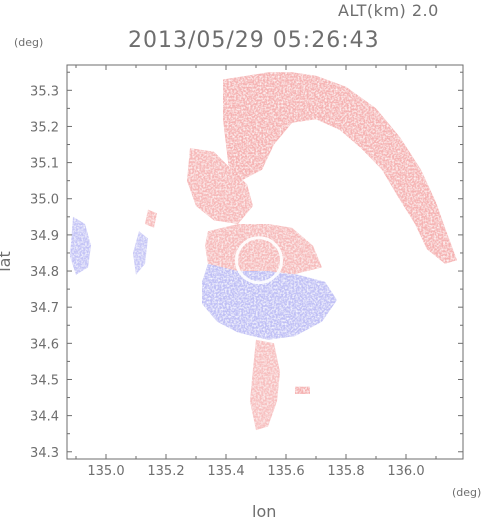 This screenshot has height=521, width=491. I want to click on y-tick-label: 35.1, so click(44, 164).